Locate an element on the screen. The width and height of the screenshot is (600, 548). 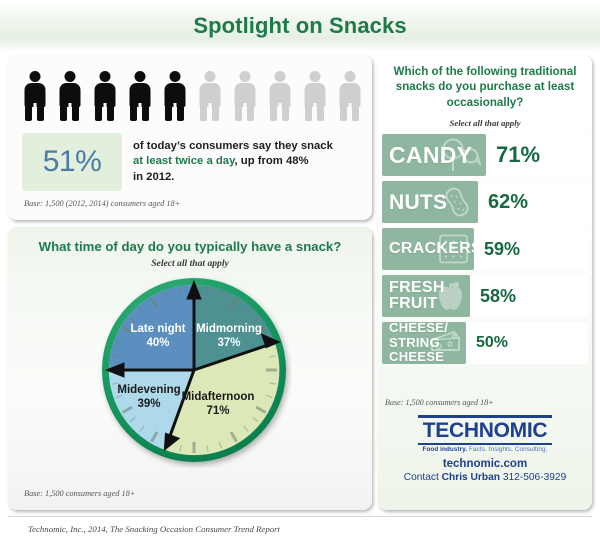
logo-website-link: technomic.com is located at coordinates (485, 463).